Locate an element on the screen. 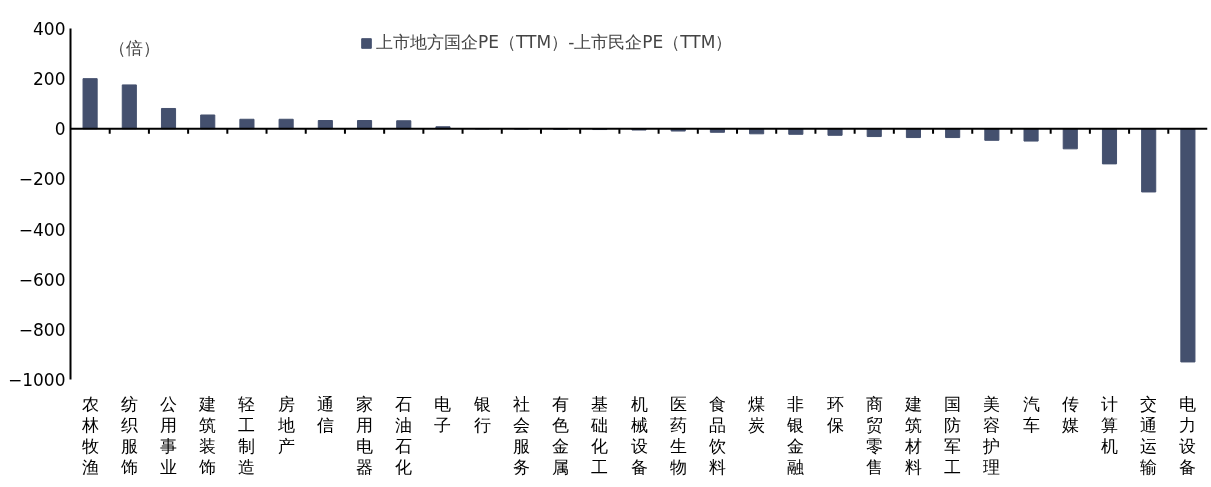  y-tick-label: −400 is located at coordinates (42, 229).